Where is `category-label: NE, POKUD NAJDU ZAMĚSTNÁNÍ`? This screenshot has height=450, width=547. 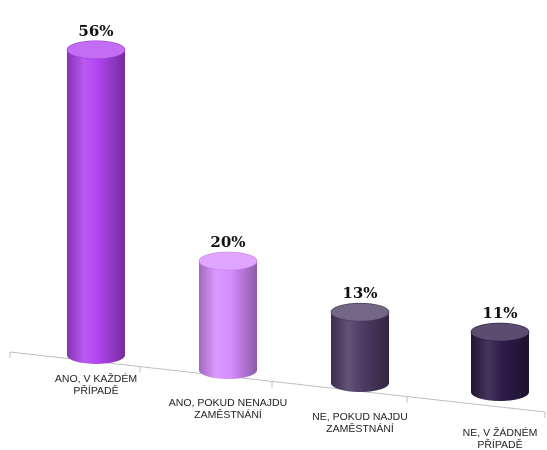 category-label: NE, POKUD NAJDU ZAMĚSTNÁNÍ is located at coordinates (360, 423).